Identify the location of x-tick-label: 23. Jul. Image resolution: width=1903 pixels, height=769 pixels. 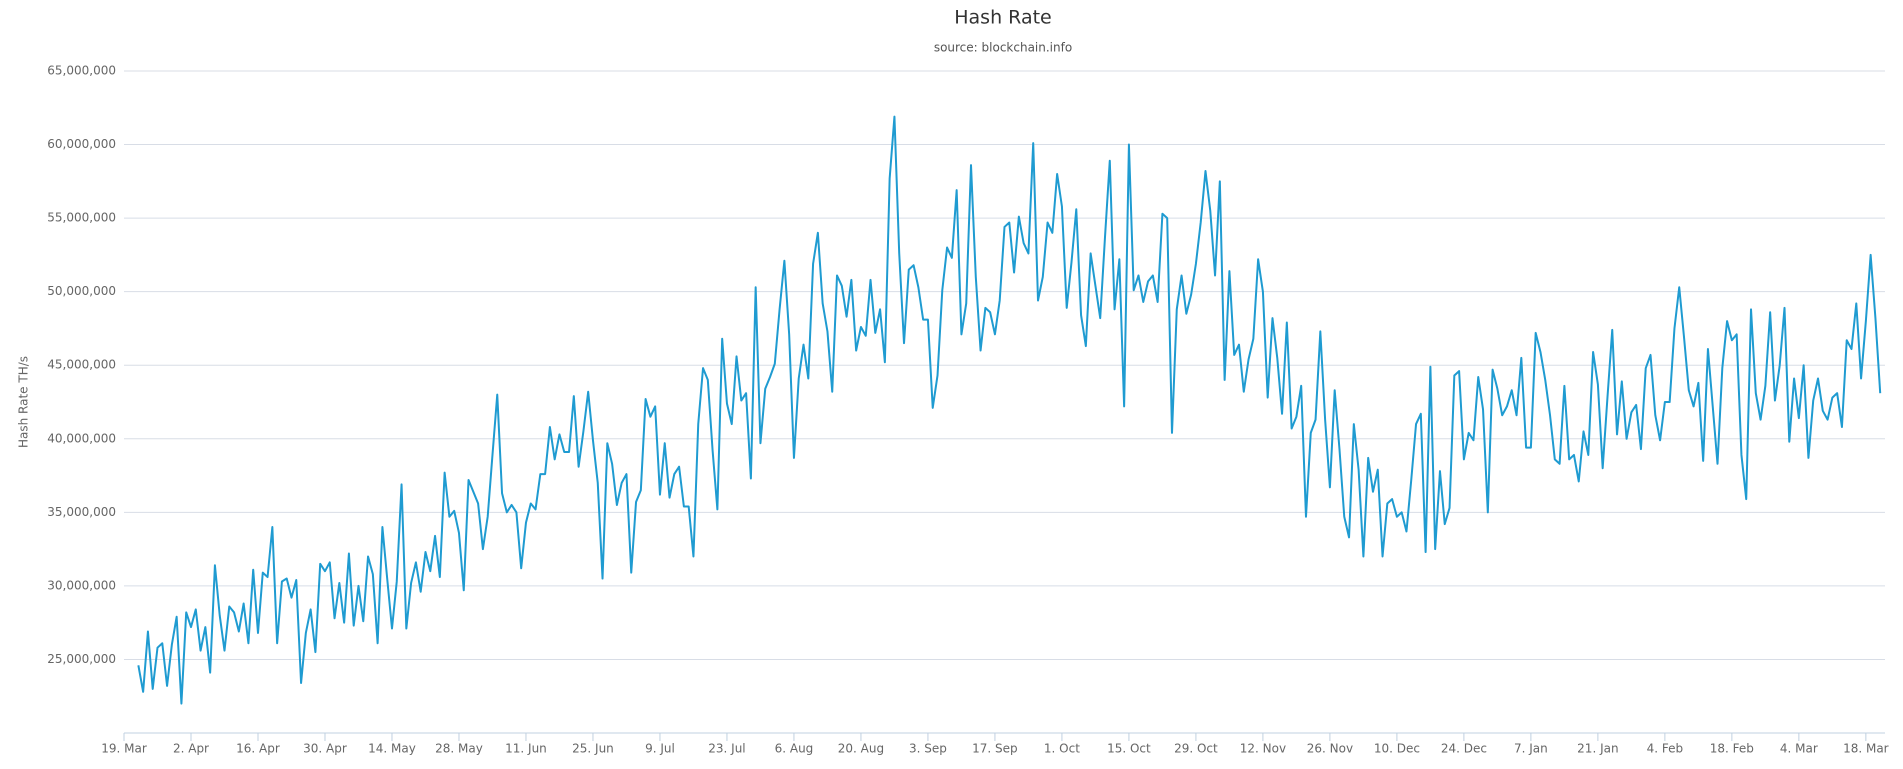
(726, 749).